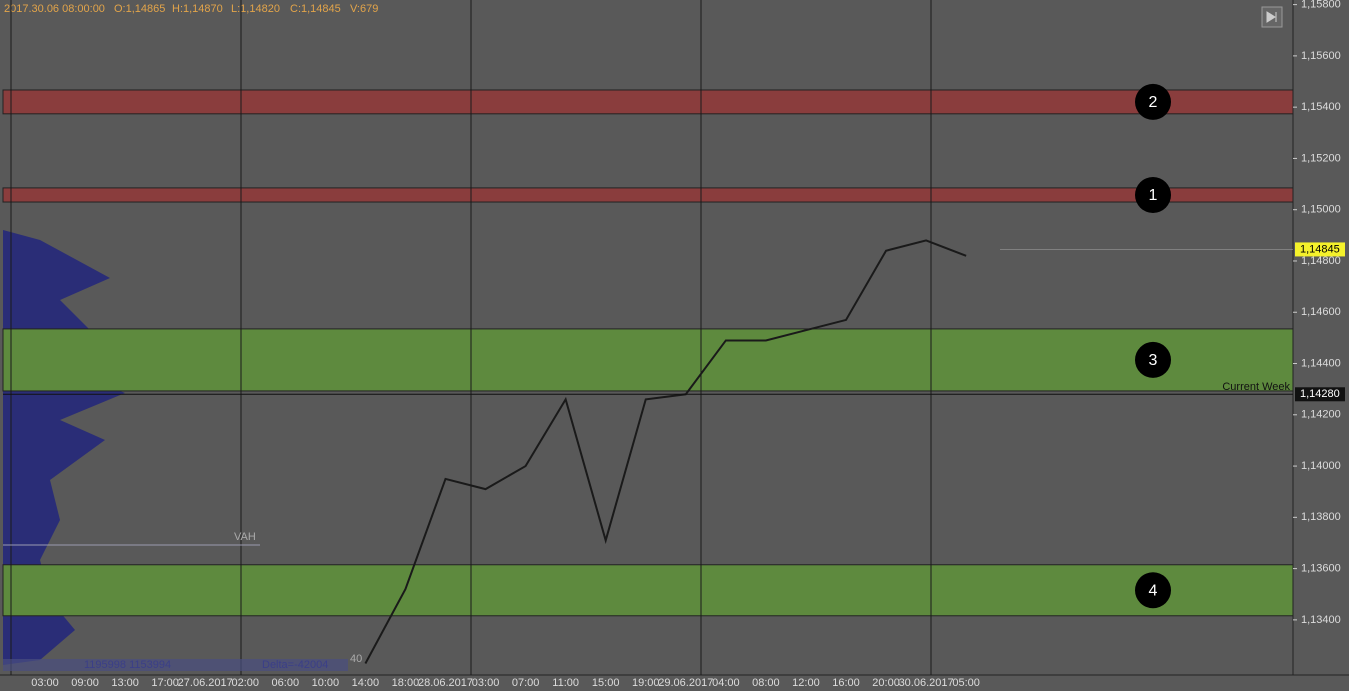 This screenshot has height=691, width=1349. What do you see at coordinates (175, 665) in the screenshot?
I see `stats-box` at bounding box center [175, 665].